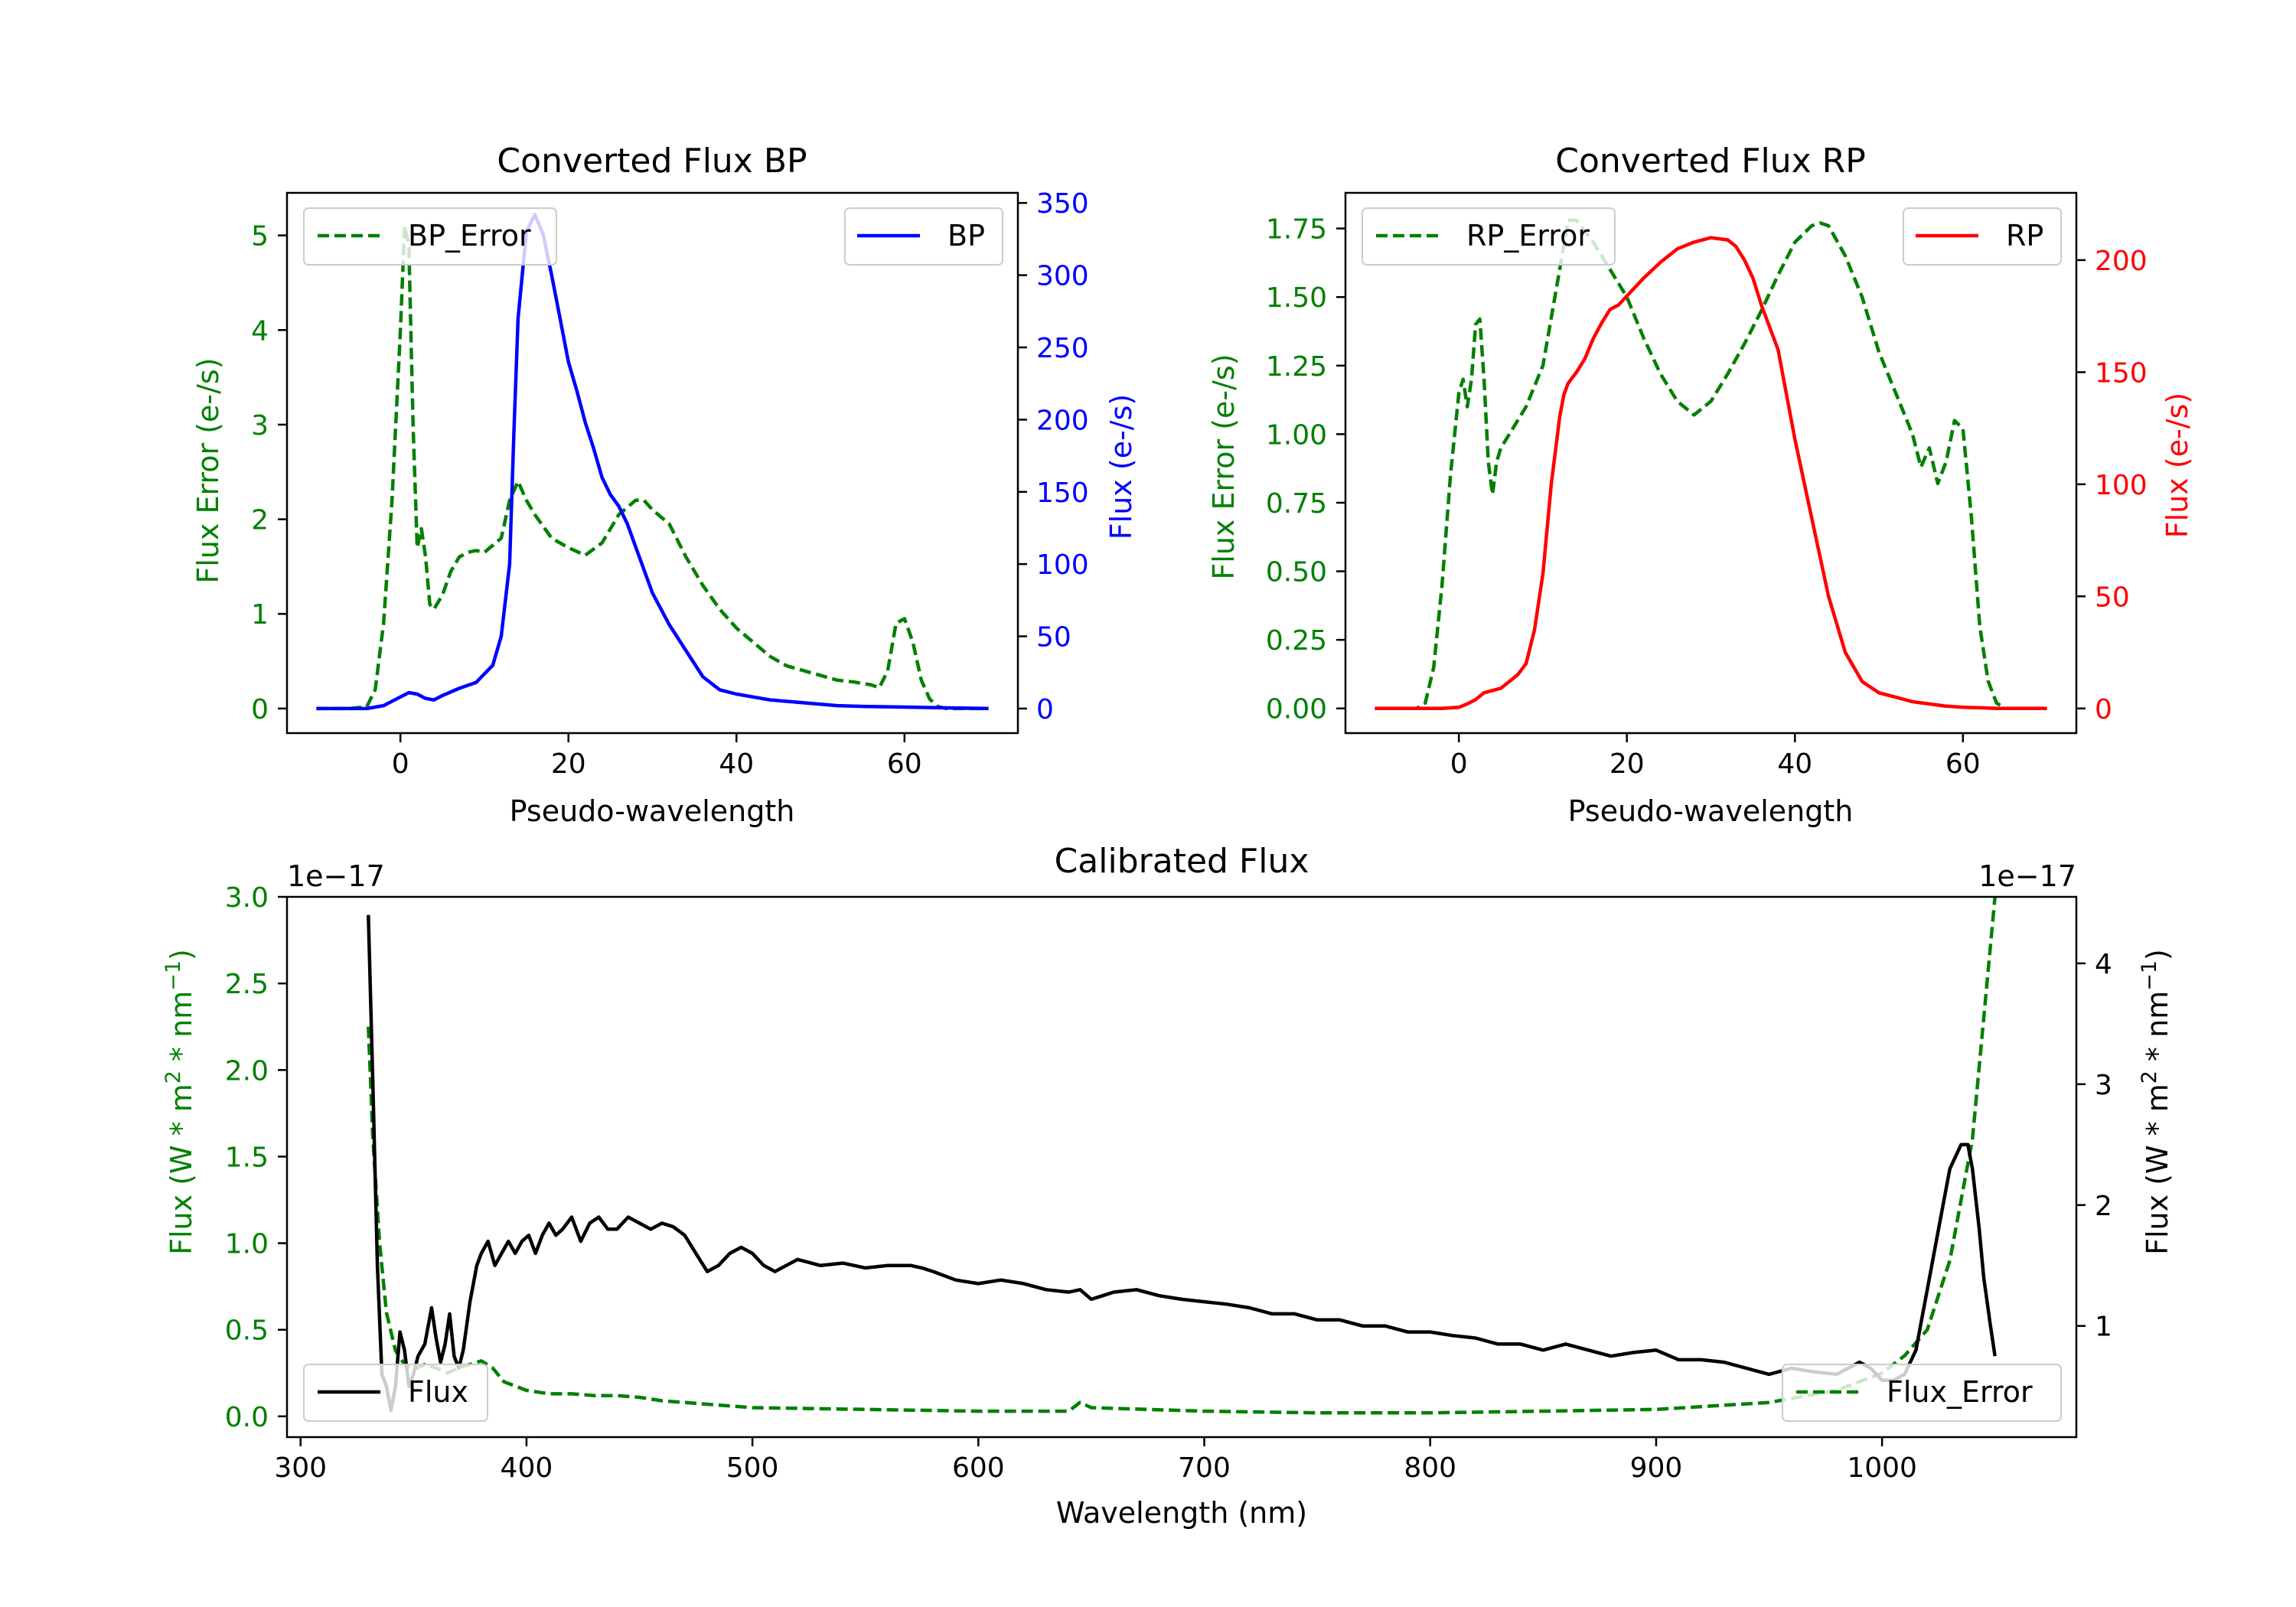  Describe the element at coordinates (2149, 1077) in the screenshot. I see `cal-ylabel-right-sup2: 2` at that location.